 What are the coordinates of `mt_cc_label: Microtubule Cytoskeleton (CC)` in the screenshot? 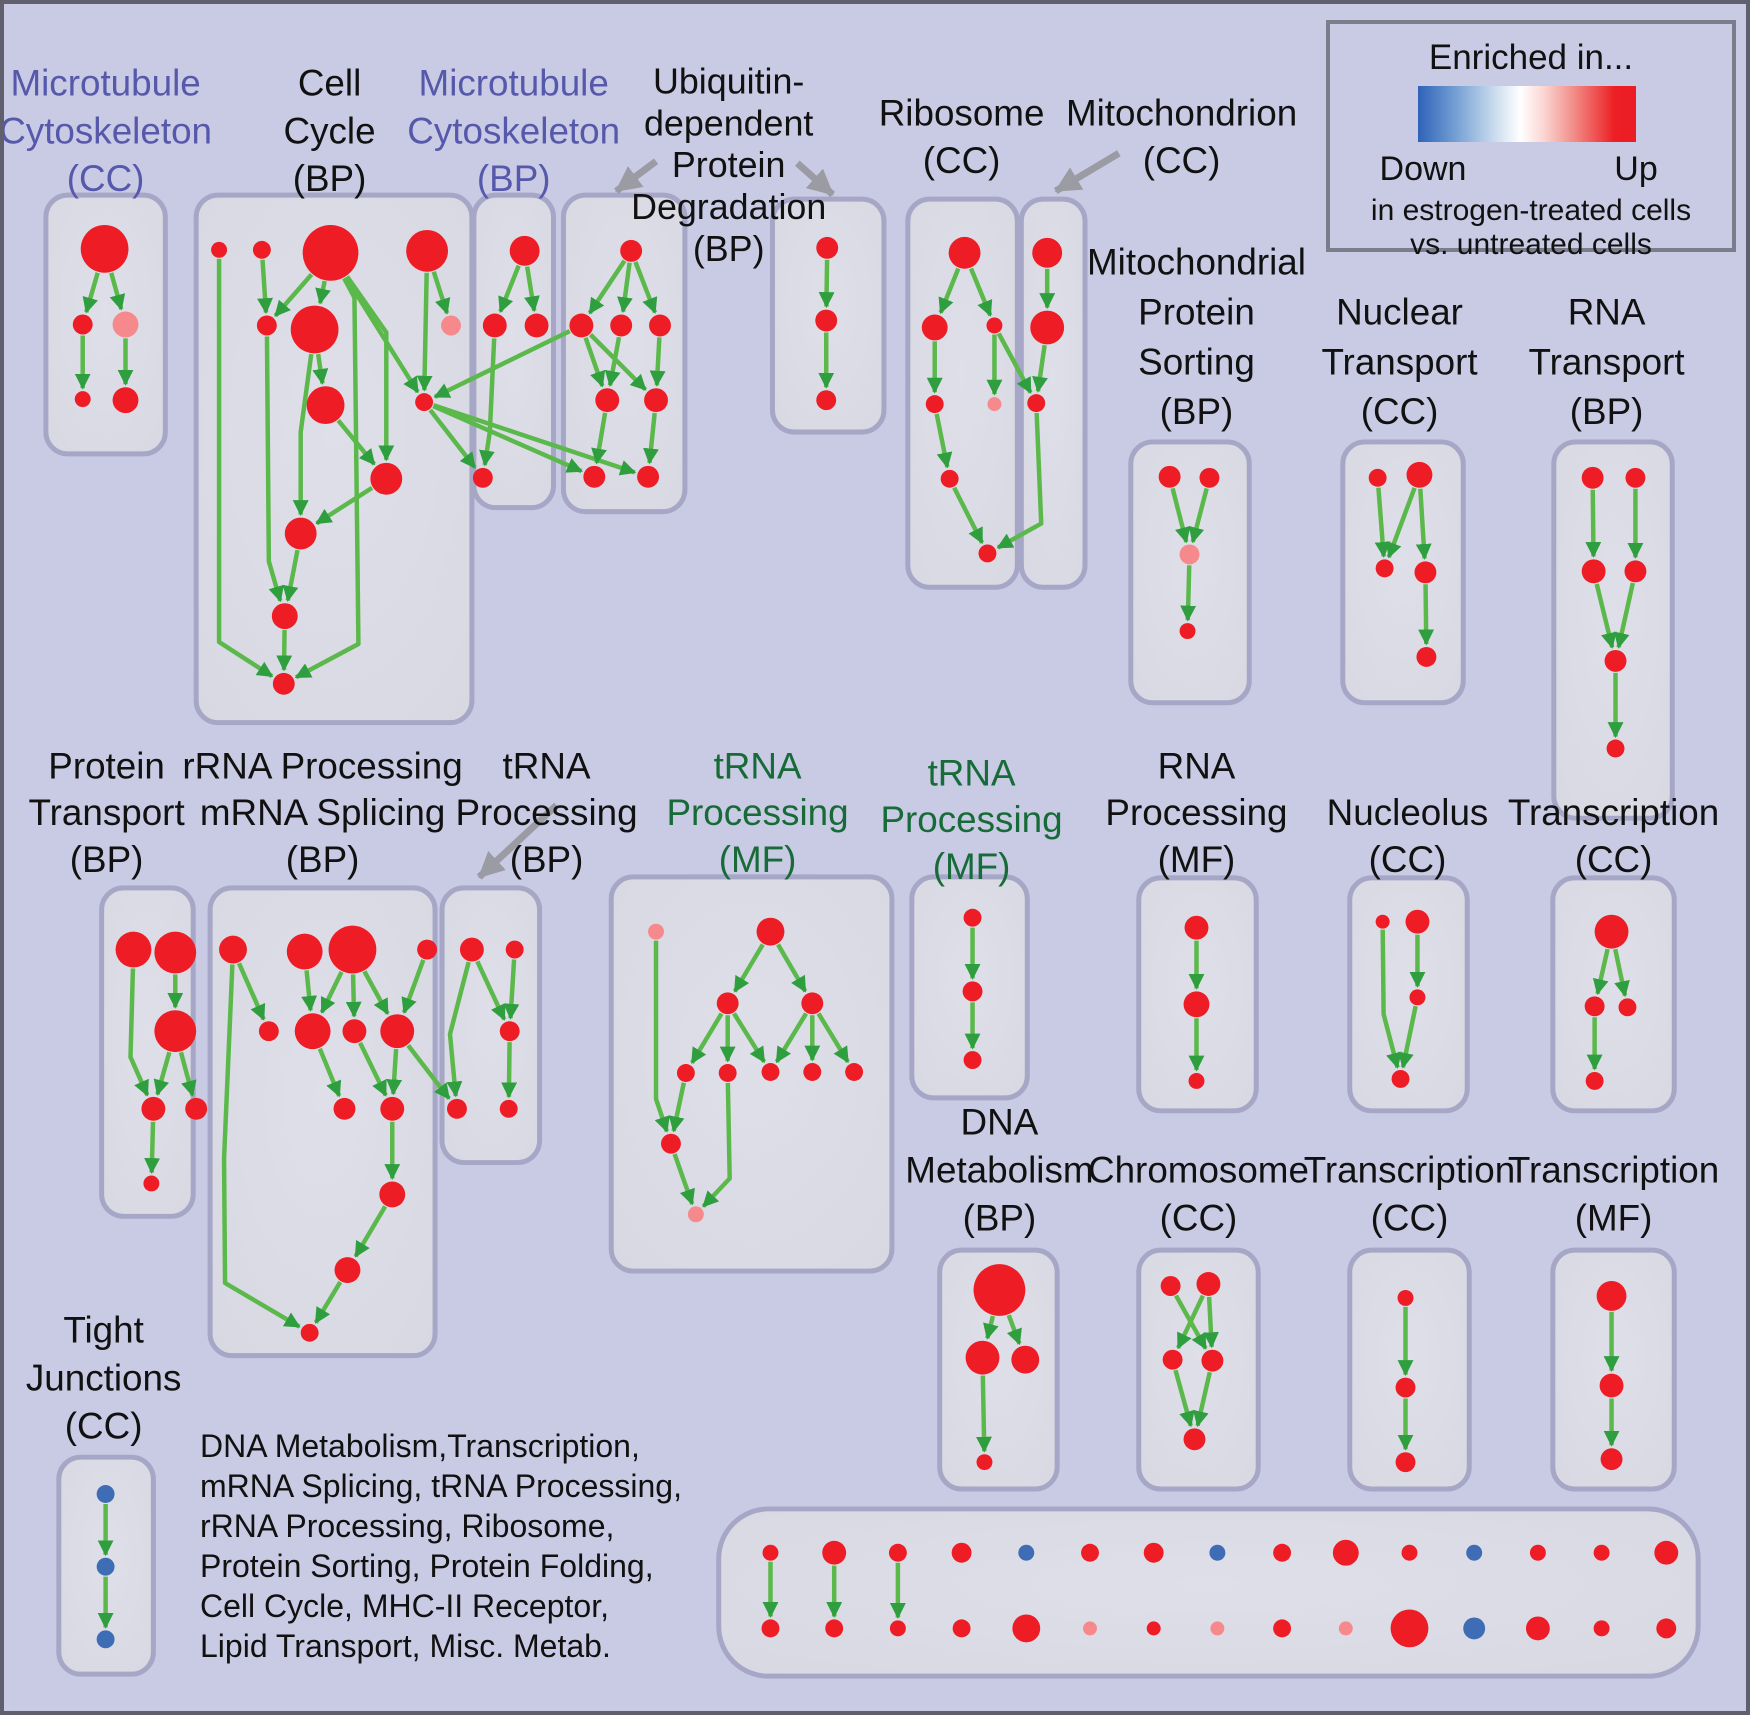 It's located at (108, 131).